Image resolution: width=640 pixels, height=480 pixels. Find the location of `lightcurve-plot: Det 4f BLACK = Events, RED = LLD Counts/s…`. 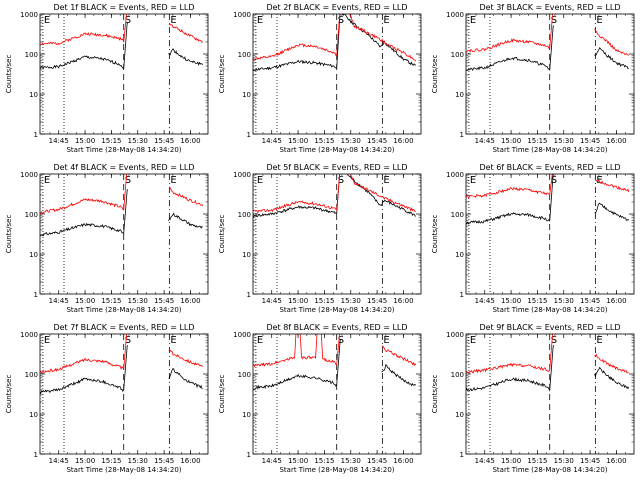

lightcurve-plot: Det 4f BLACK = Events, RED = LLD Counts/s… is located at coordinates (107, 238).